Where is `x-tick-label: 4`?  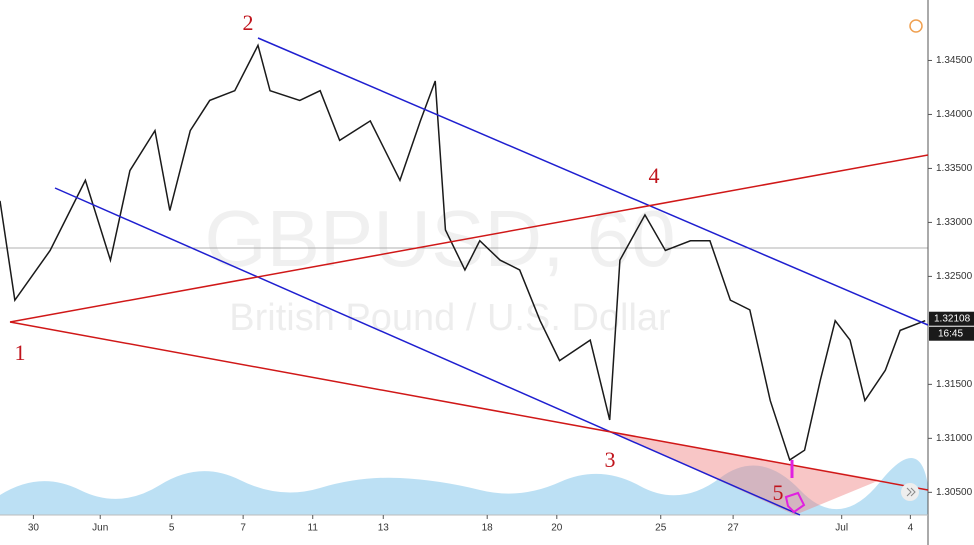 x-tick-label: 4 is located at coordinates (911, 528).